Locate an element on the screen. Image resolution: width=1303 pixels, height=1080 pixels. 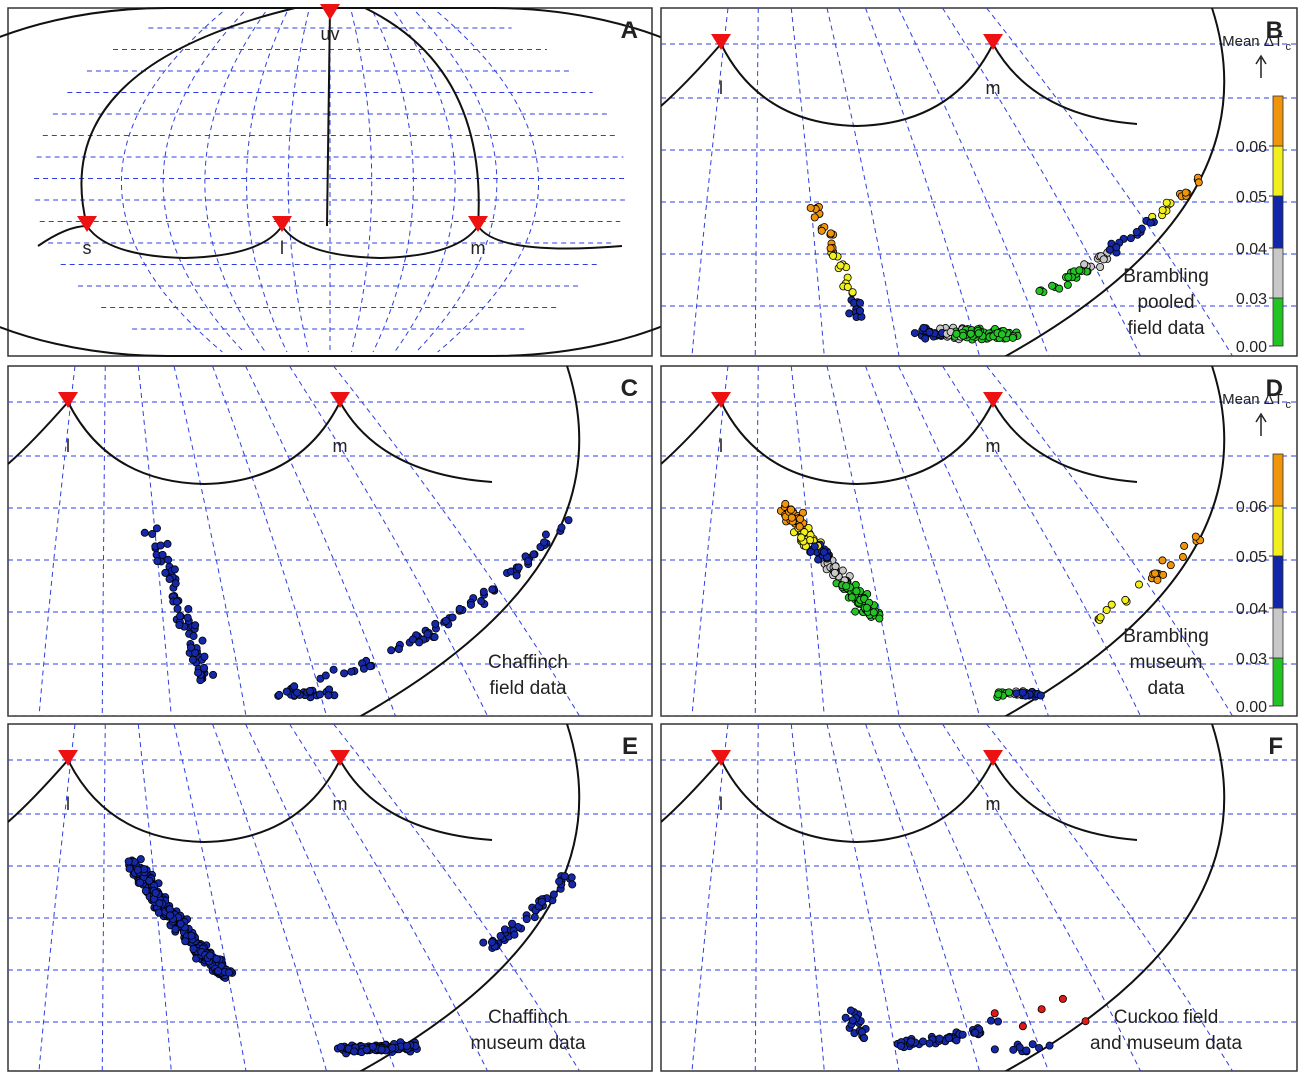
vertex-l-marker is located at coordinates (721, 758).